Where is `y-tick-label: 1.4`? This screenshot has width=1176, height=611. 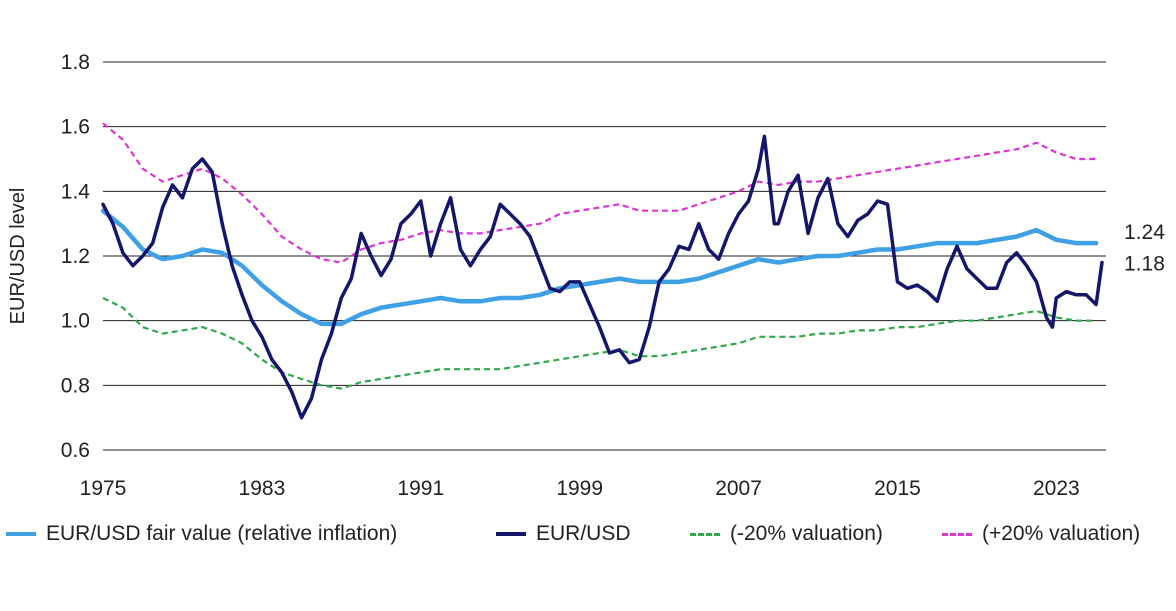 y-tick-label: 1.4 is located at coordinates (76, 191).